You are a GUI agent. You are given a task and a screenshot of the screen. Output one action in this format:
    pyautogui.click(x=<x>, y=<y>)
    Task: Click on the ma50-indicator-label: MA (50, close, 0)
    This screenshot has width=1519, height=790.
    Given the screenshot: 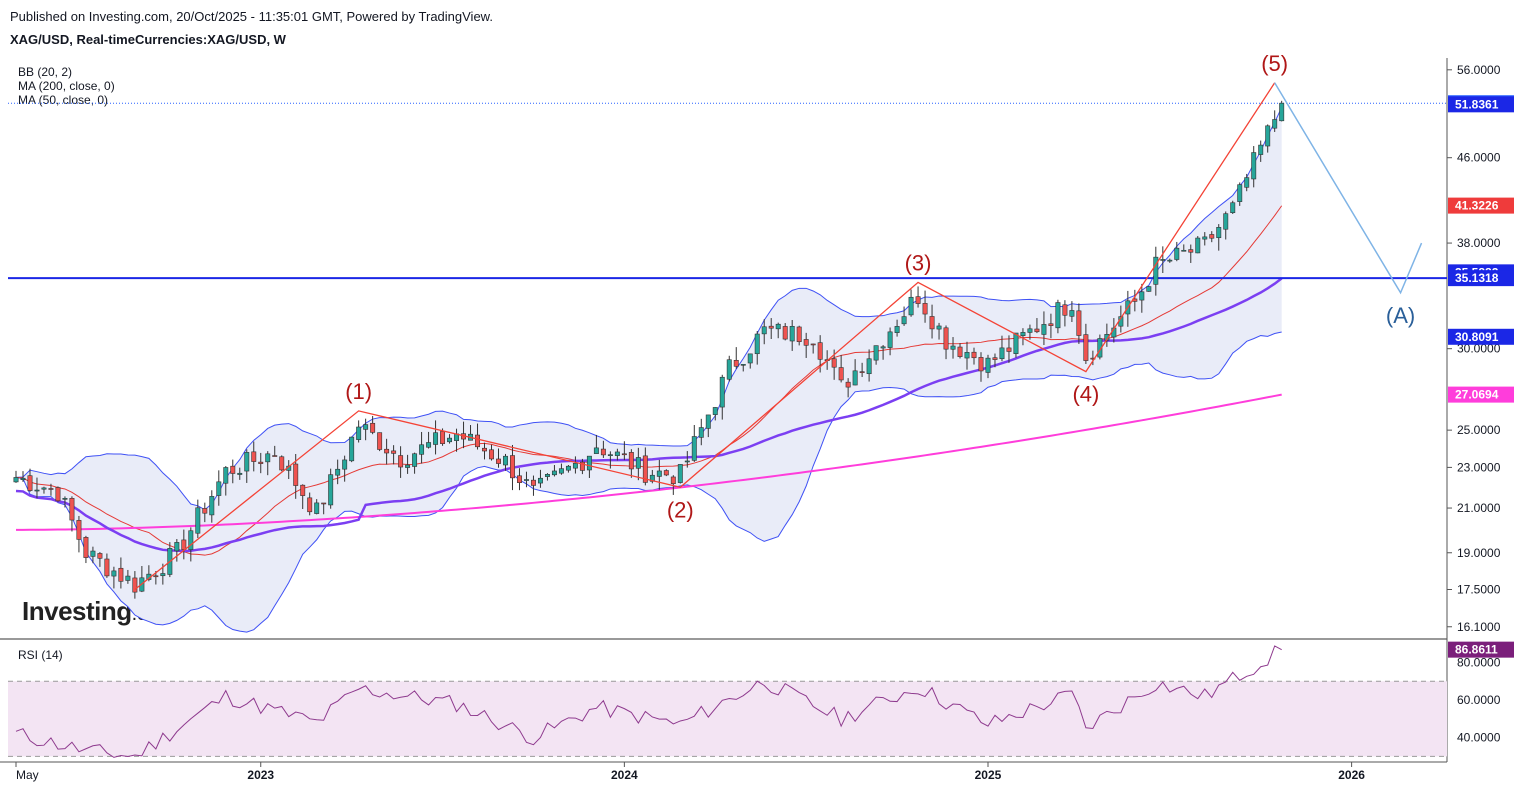 What is the action you would take?
    pyautogui.click(x=63, y=100)
    